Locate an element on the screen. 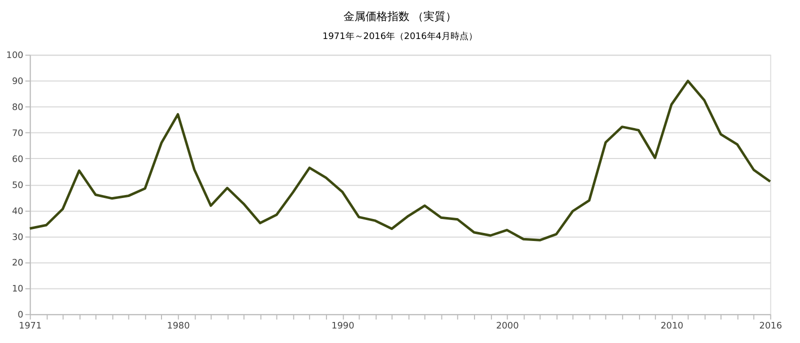  x-tick-label: 1980 is located at coordinates (178, 326).